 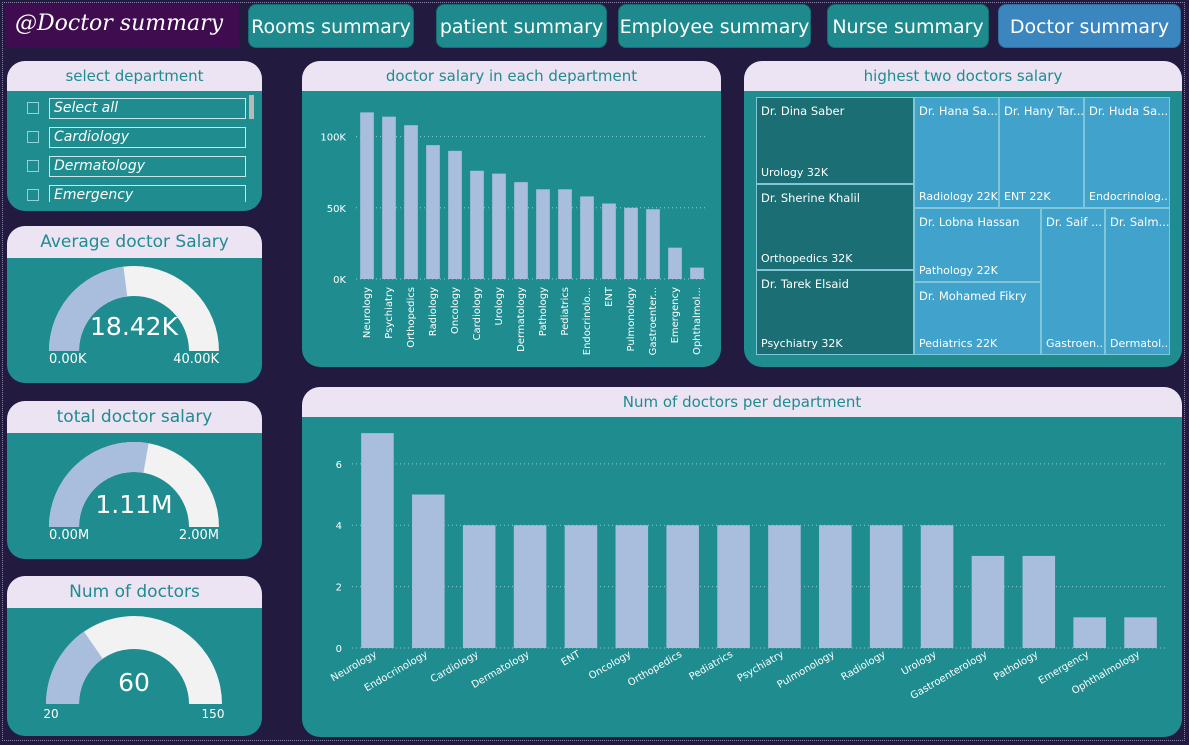 I want to click on treemap-tile: Dr. Tarek Elsaid Psychiatry 32K, so click(x=835, y=312).